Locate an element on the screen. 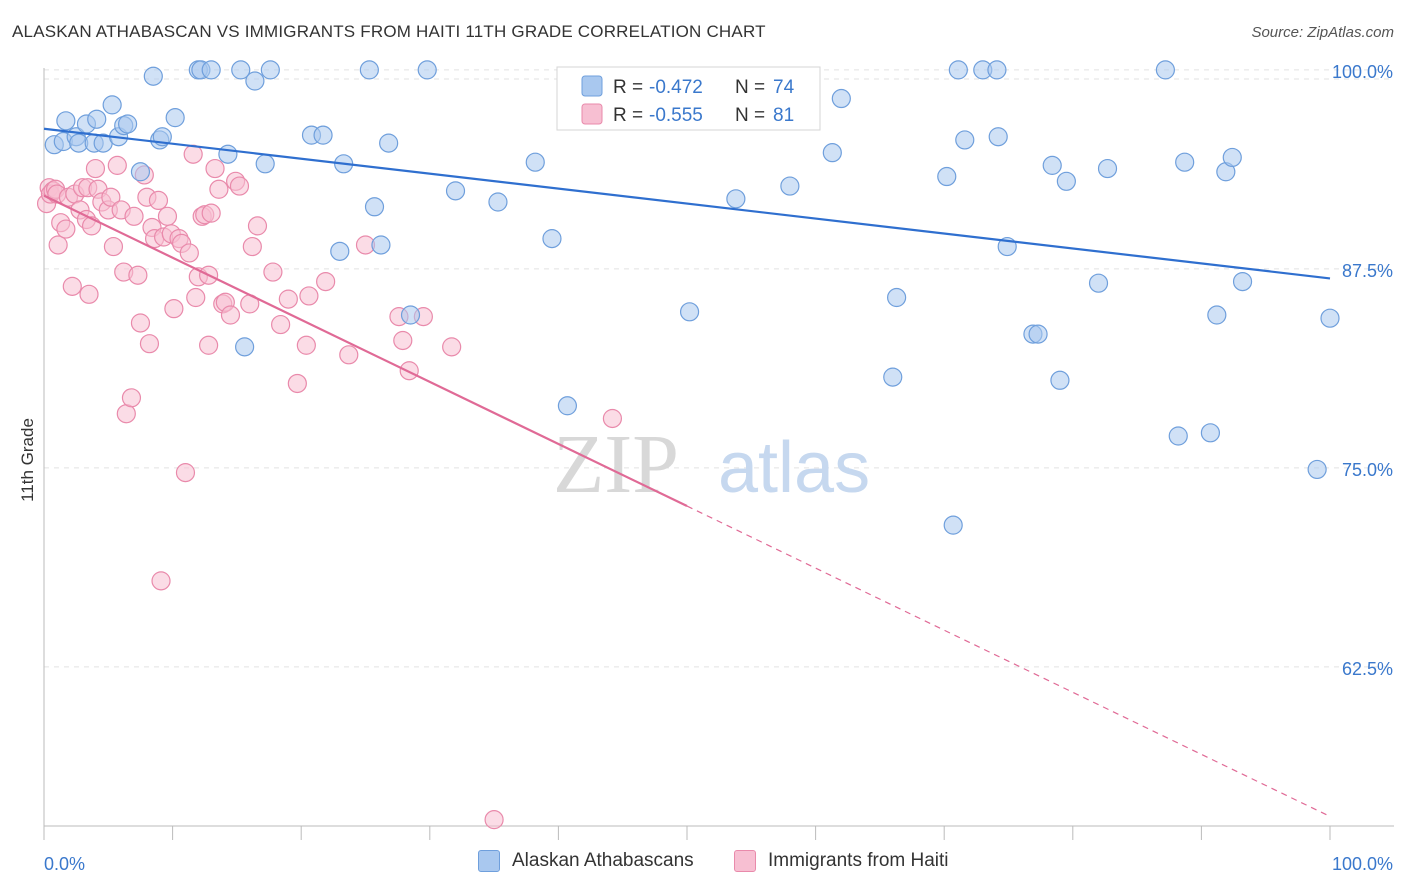  legend-swatch-haiti is located at coordinates (745, 861).